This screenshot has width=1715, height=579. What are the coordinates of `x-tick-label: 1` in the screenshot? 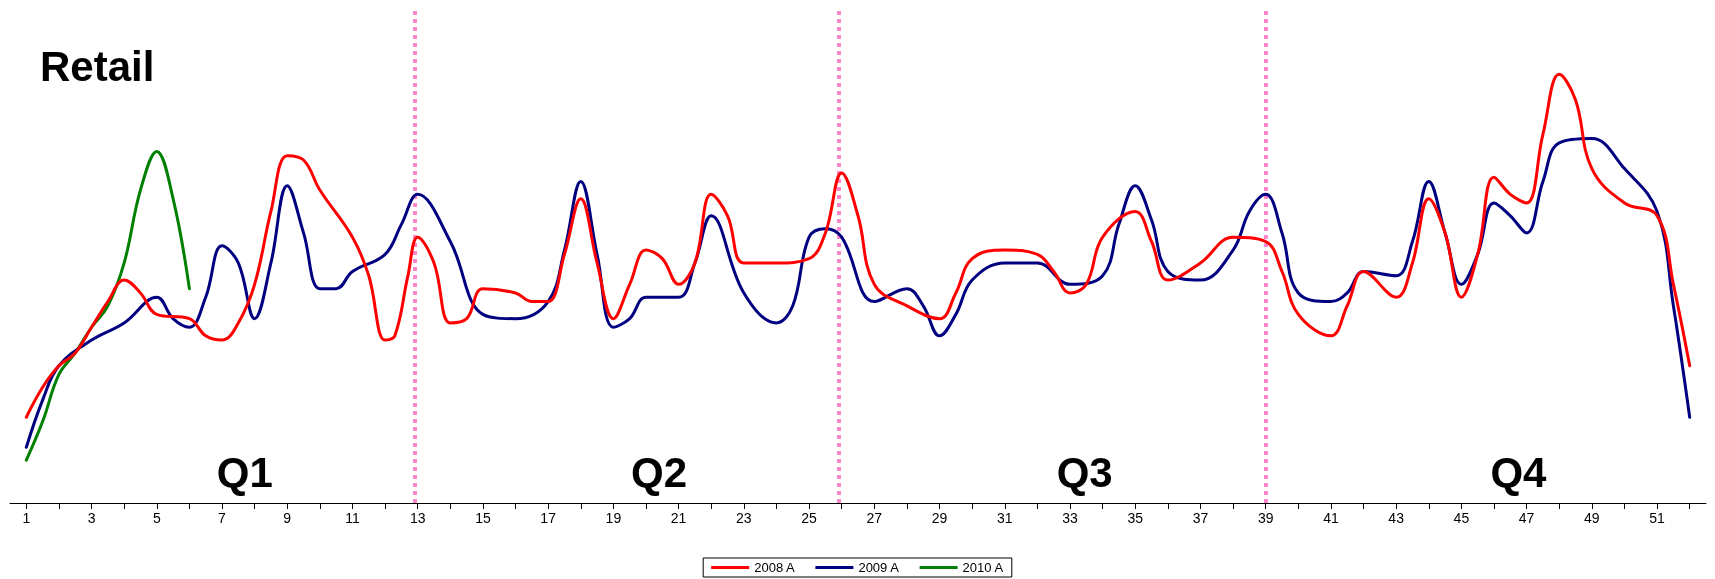 It's located at (26, 518).